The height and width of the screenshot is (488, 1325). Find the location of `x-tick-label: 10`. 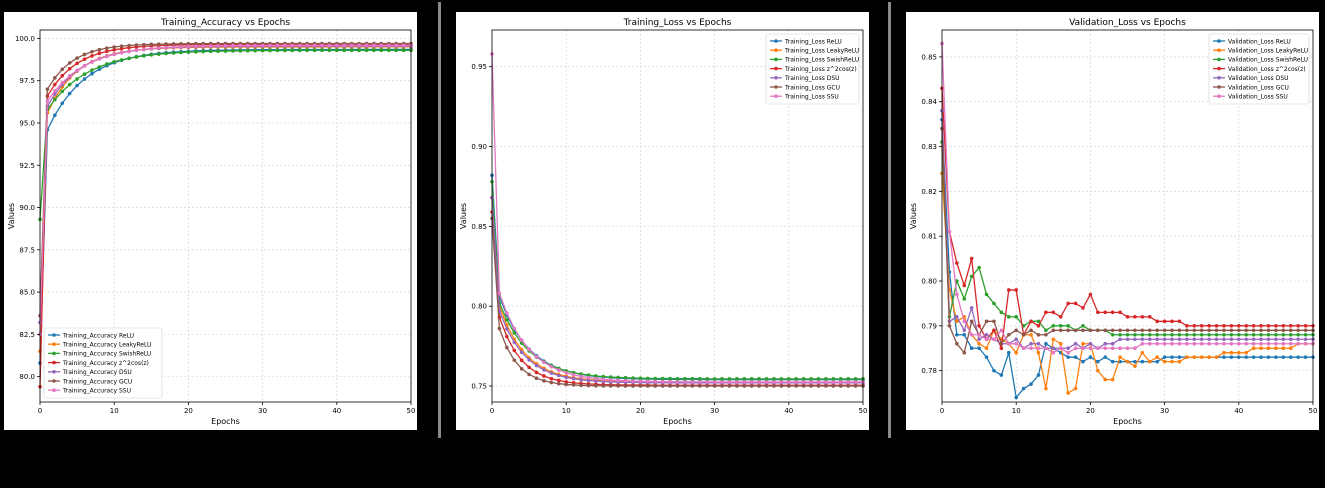

x-tick-label: 10 is located at coordinates (566, 411).